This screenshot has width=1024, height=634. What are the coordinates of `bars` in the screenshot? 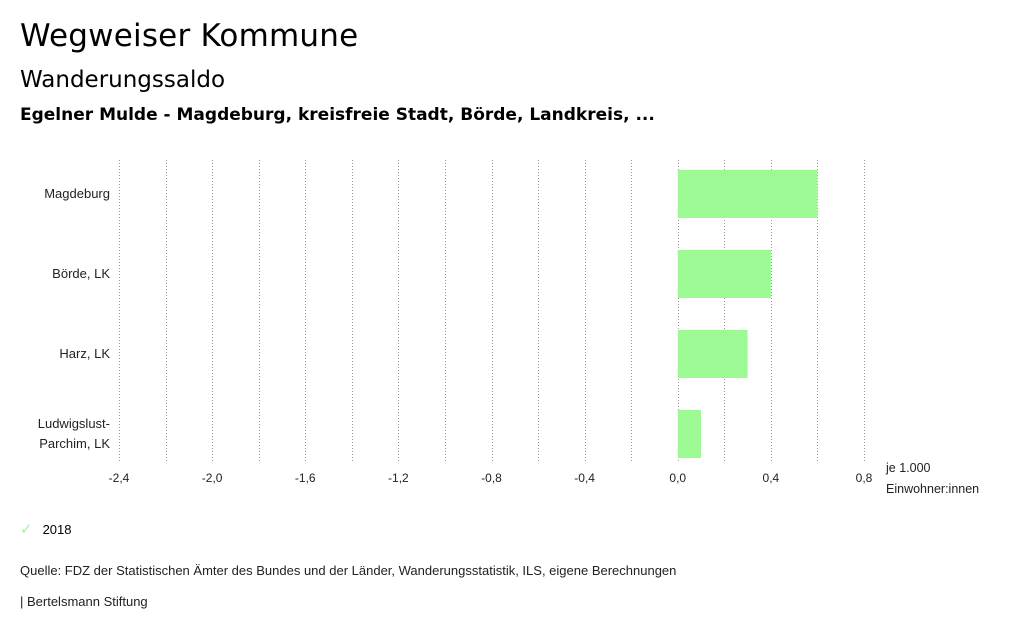 It's located at (747, 314).